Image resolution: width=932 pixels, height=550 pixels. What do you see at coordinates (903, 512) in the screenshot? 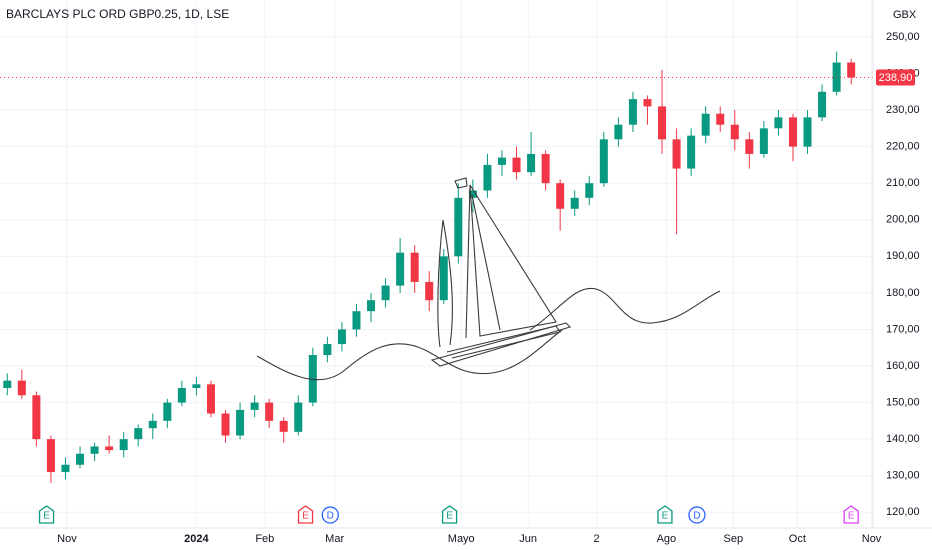
I see `y-tick-label: 120,00` at bounding box center [903, 512].